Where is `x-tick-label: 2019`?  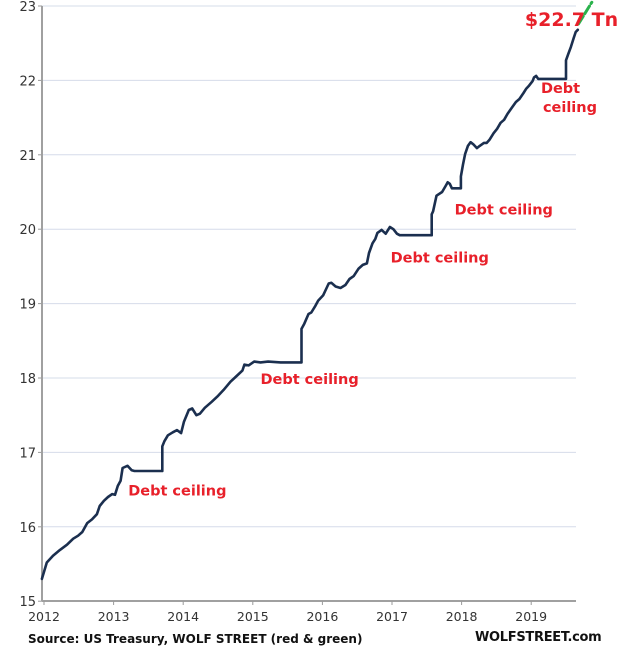 x-tick-label: 2019 is located at coordinates (531, 616).